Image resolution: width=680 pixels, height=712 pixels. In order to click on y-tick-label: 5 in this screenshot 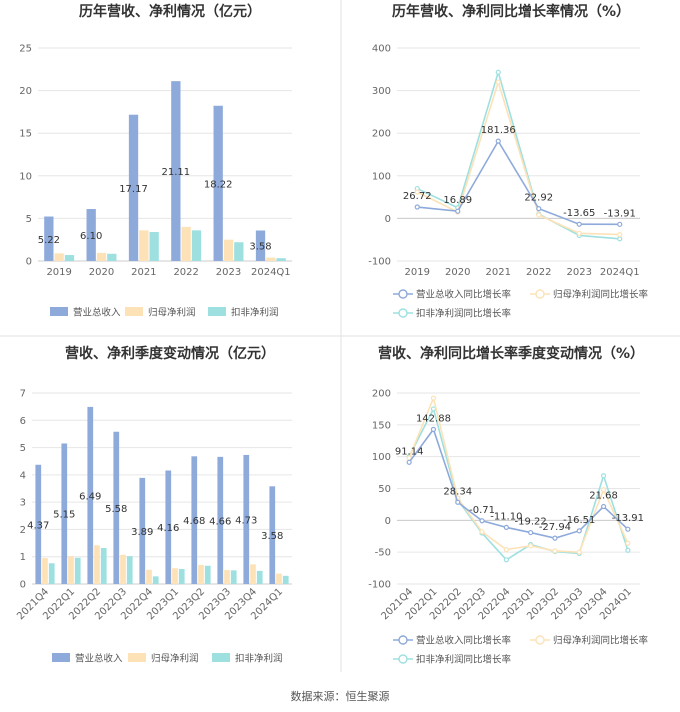, I will do `click(29, 219)`.